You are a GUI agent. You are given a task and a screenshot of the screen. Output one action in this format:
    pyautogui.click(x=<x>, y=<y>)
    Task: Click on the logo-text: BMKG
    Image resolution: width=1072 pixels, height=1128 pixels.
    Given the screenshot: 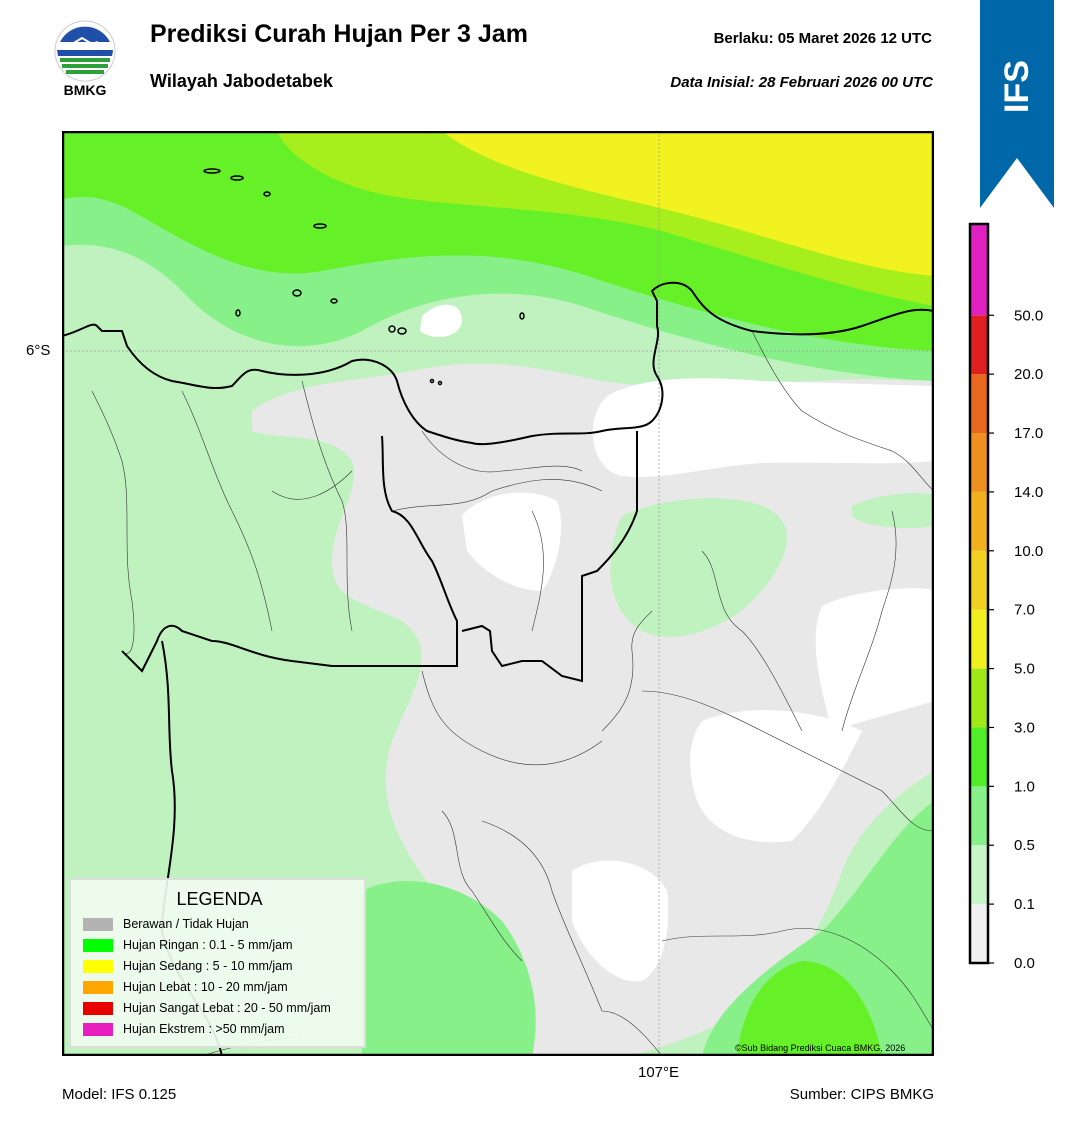 What is the action you would take?
    pyautogui.click(x=85, y=90)
    